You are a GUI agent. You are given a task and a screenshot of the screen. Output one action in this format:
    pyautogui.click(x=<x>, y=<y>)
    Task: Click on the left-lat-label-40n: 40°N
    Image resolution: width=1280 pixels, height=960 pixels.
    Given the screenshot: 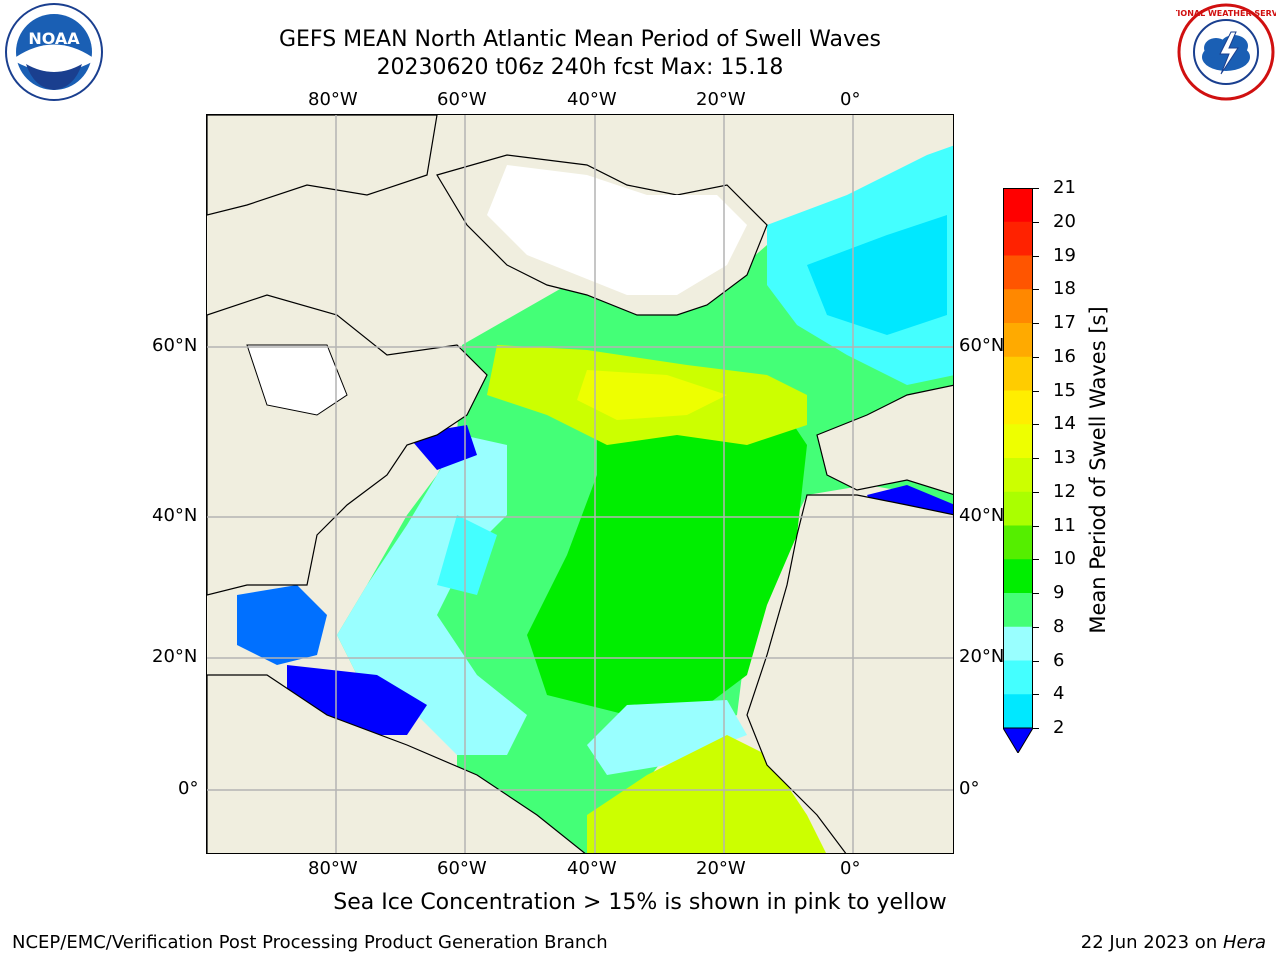 What is the action you would take?
    pyautogui.click(x=175, y=515)
    